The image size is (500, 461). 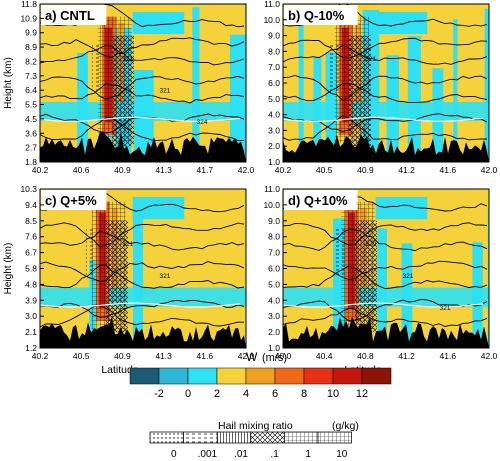 I want to click on y-tick-label: 8.9, so click(x=31, y=47).